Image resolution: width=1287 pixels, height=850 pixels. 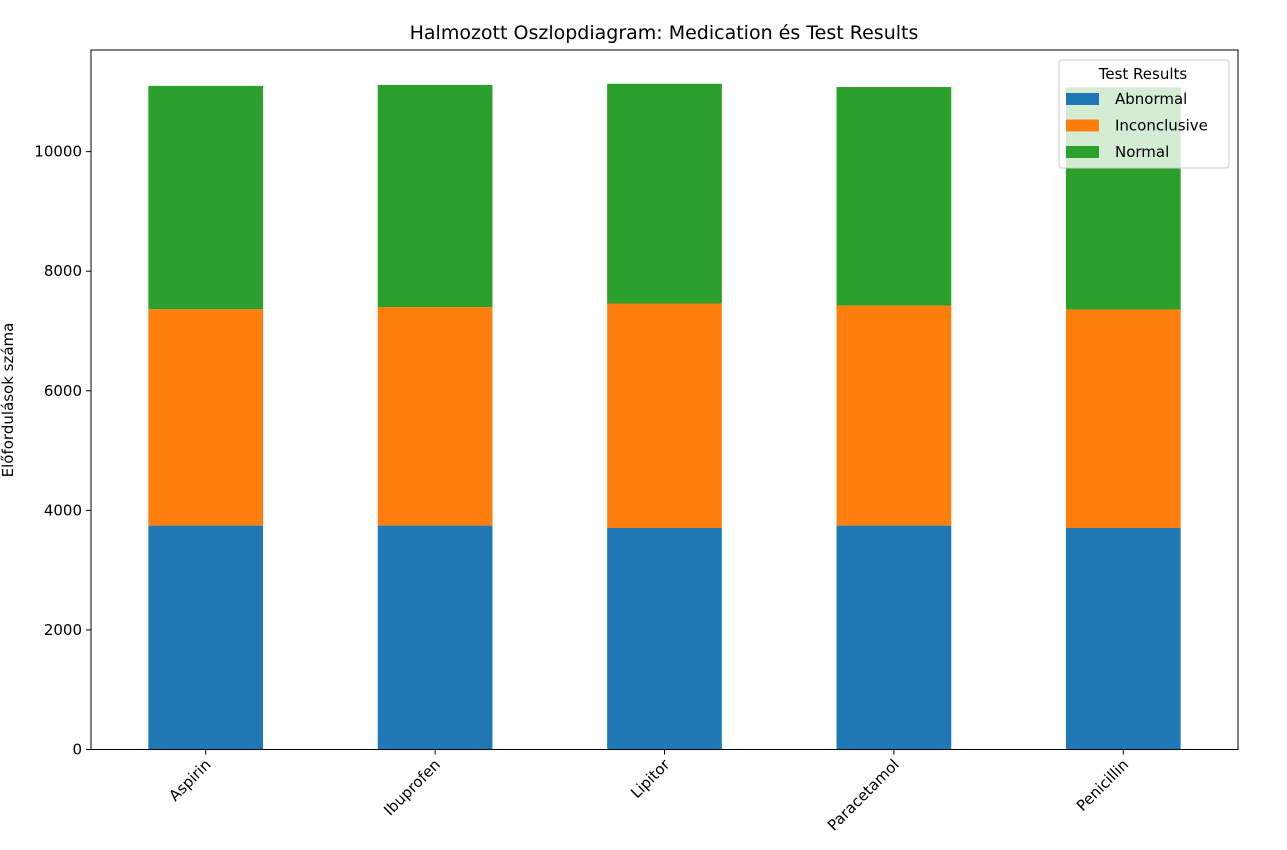 I want to click on y-tick-label: 2000, so click(x=63, y=630).